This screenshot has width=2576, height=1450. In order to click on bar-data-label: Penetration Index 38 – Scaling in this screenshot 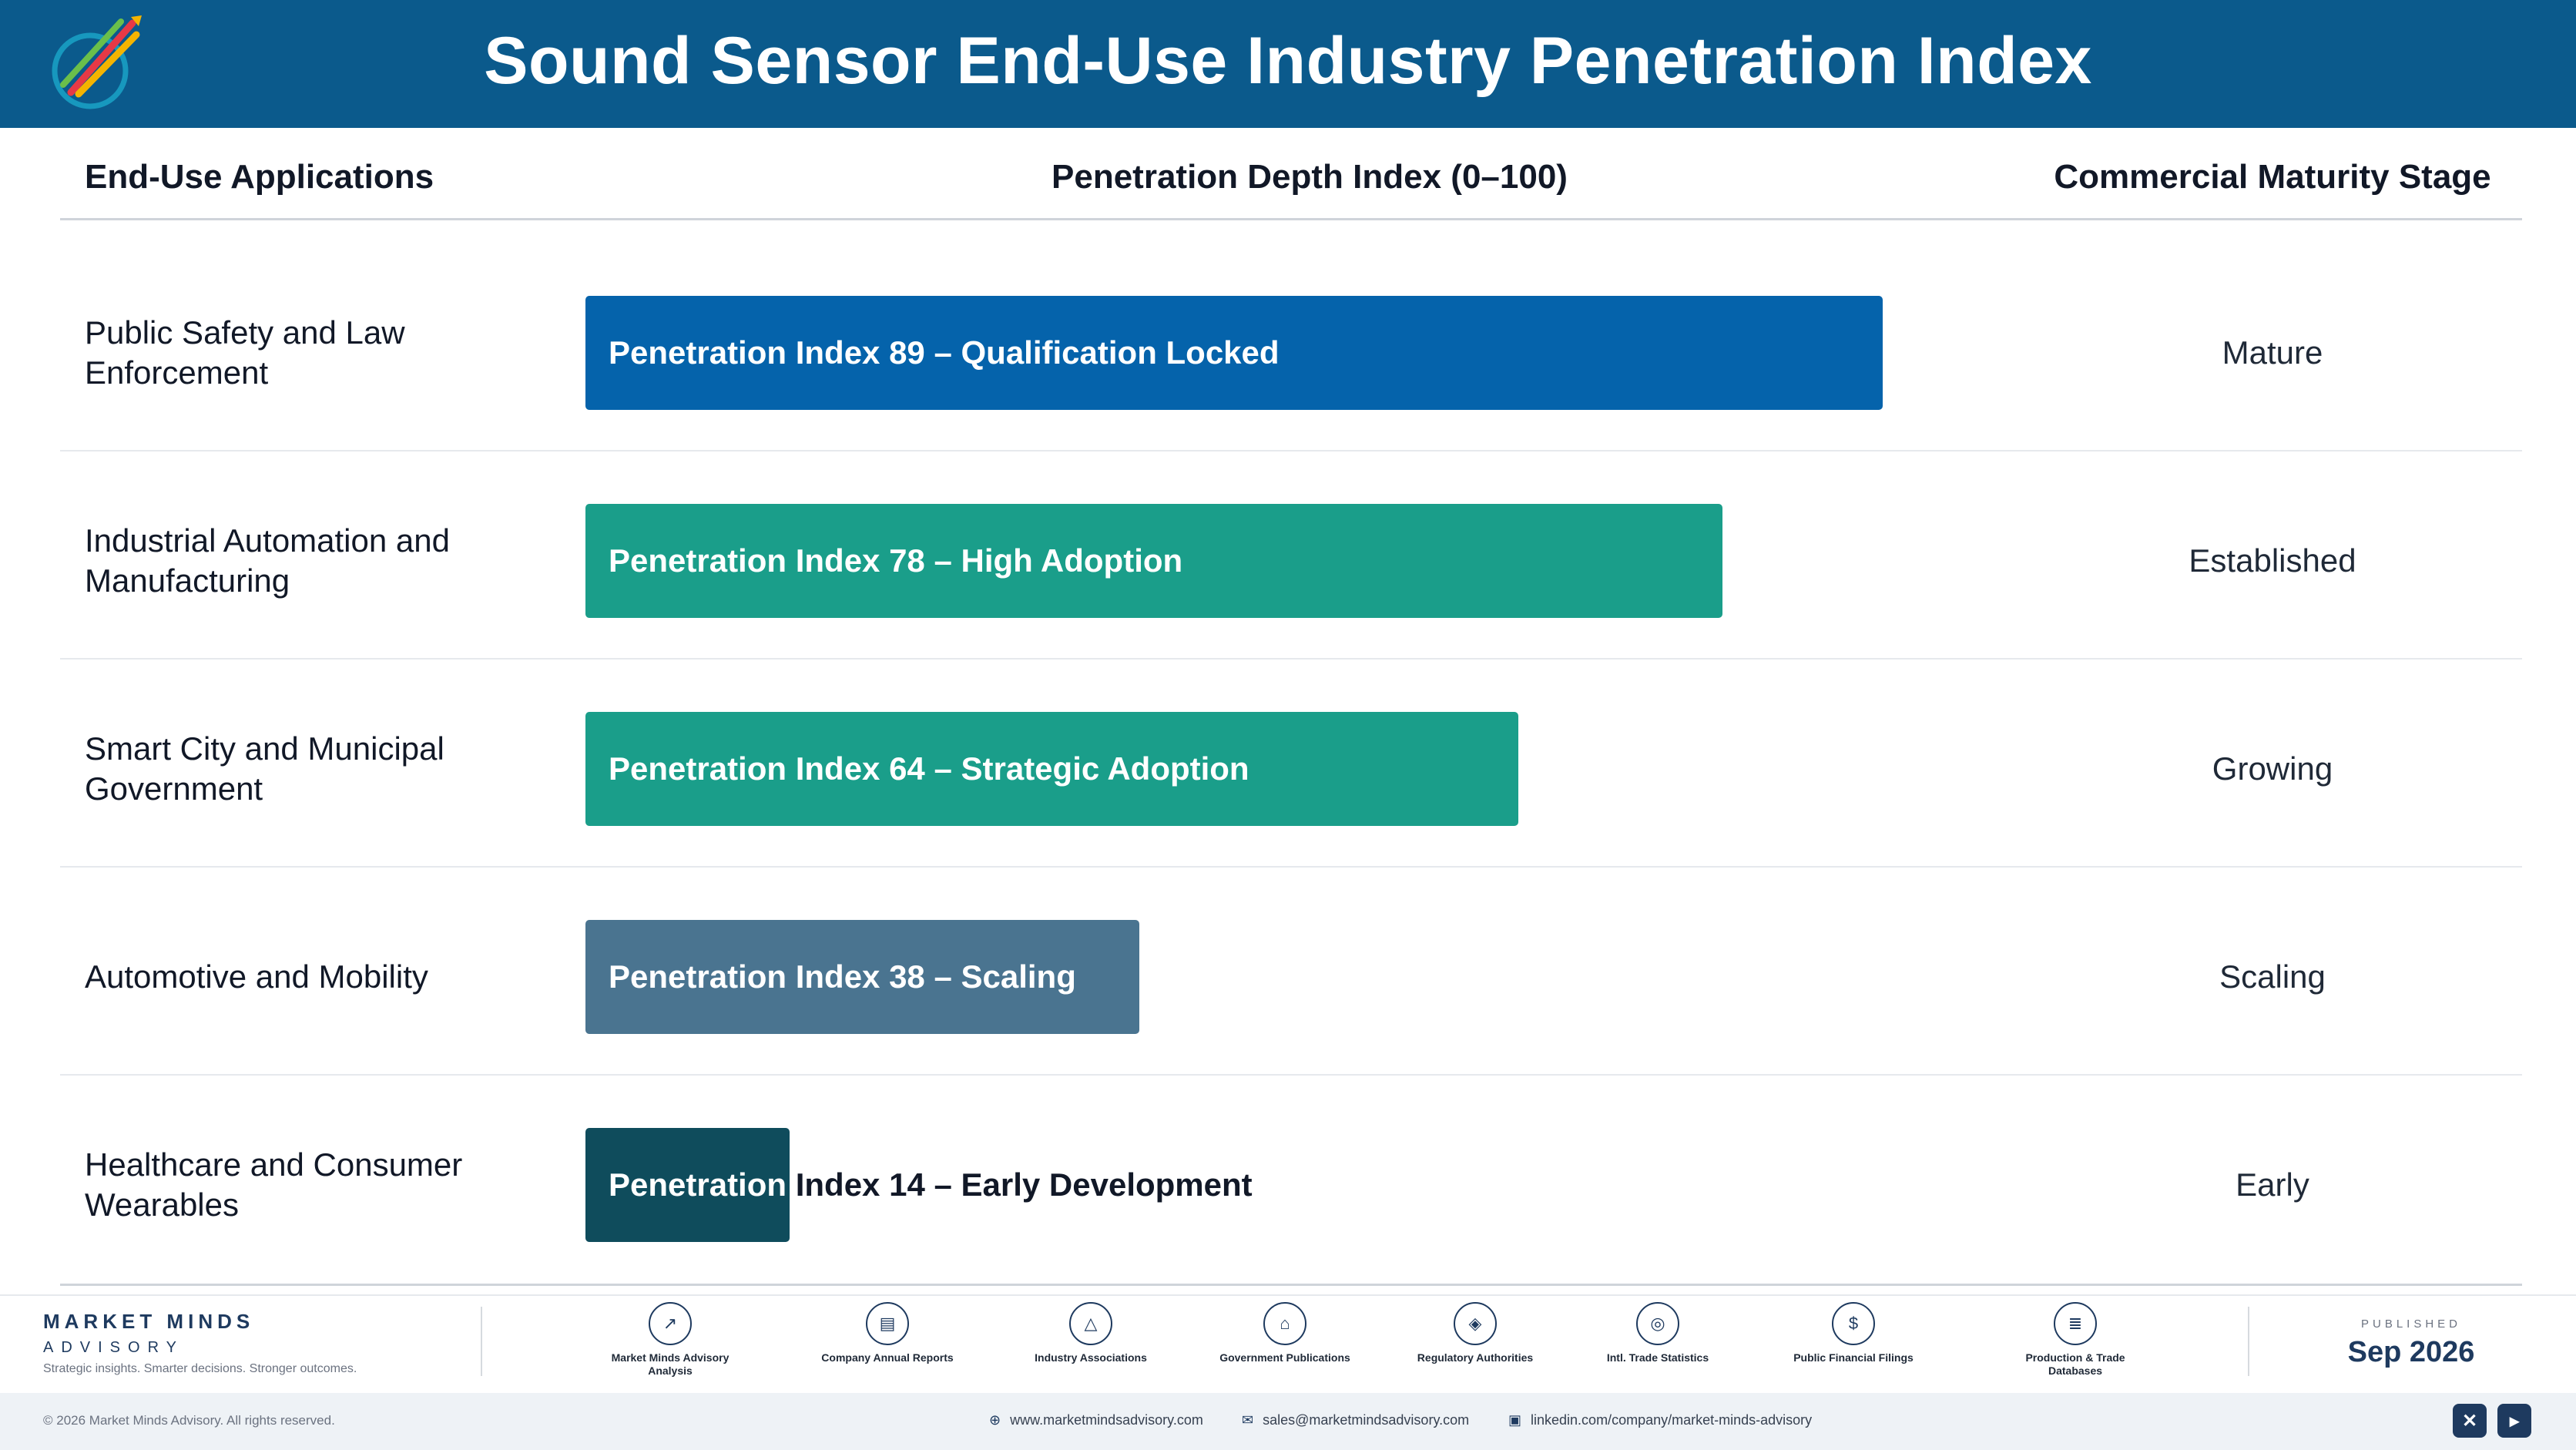, I will do `click(842, 977)`.